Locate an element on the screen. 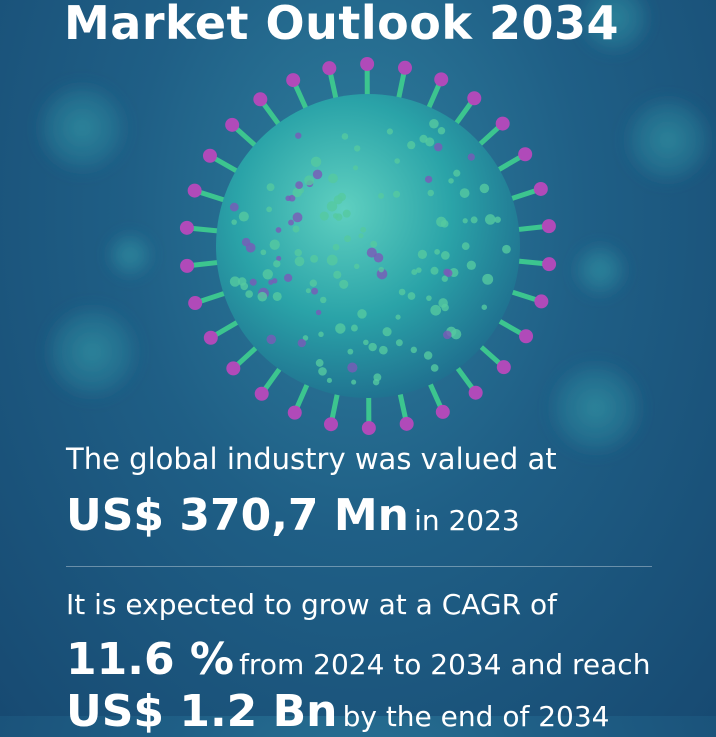 Image resolution: width=716 pixels, height=737 pixels. divider-line is located at coordinates (359, 566).